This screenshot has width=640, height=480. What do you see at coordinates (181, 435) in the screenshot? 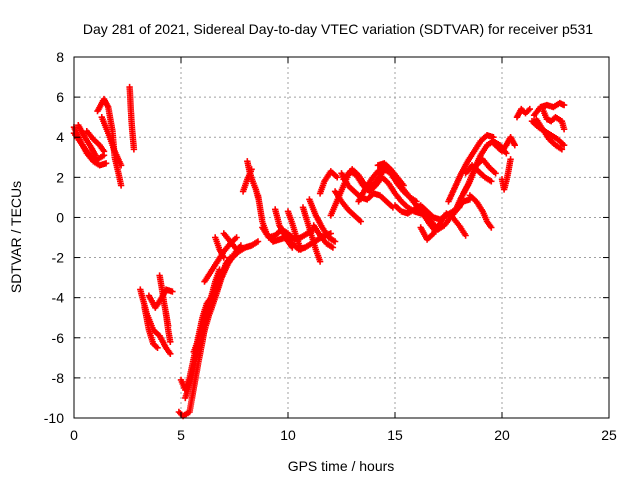
I see `x-tick-label: 5` at bounding box center [181, 435].